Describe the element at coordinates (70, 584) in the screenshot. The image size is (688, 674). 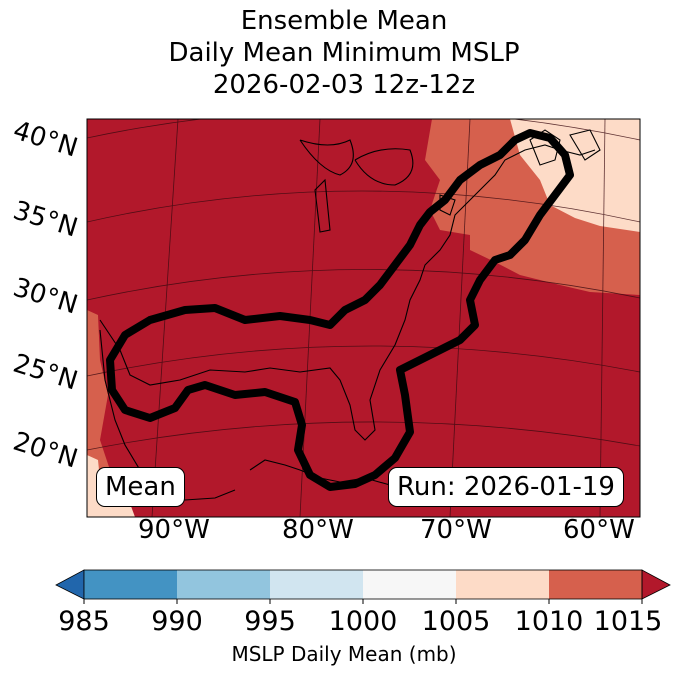
I see `colorbar-extend-low` at that location.